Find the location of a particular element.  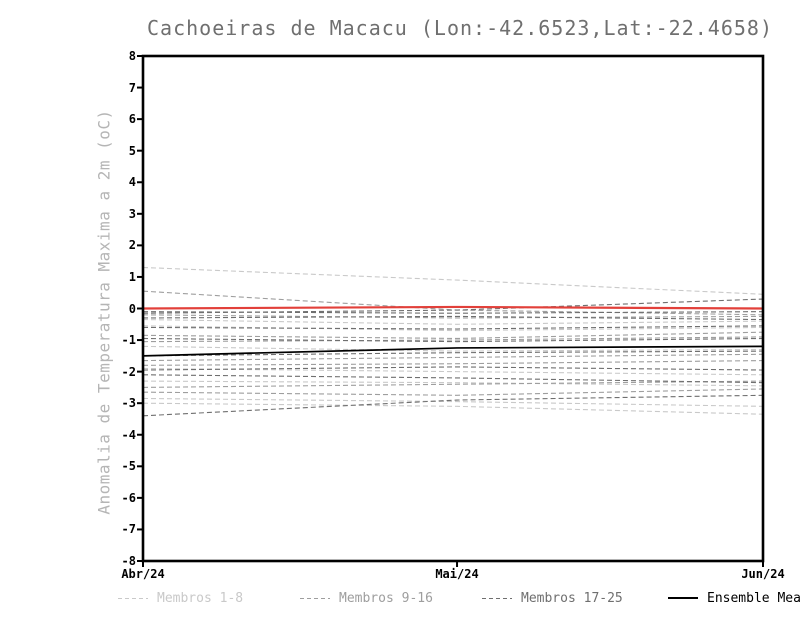

y-tick-label: -8 is located at coordinates (128, 561).